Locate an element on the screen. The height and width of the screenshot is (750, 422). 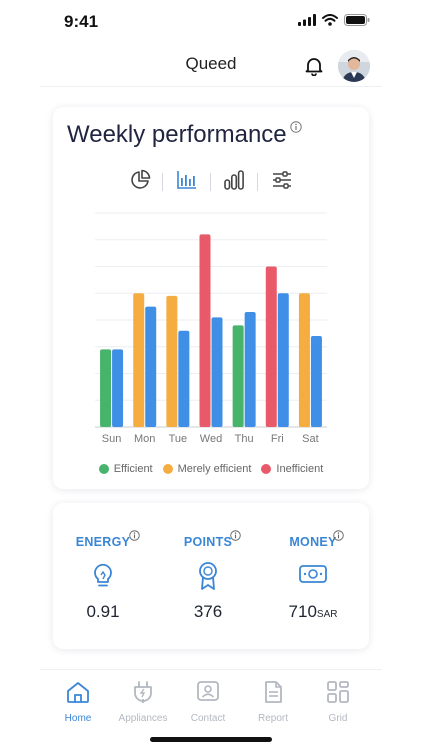
stat-money-label: MONEY is located at coordinates (313, 542).